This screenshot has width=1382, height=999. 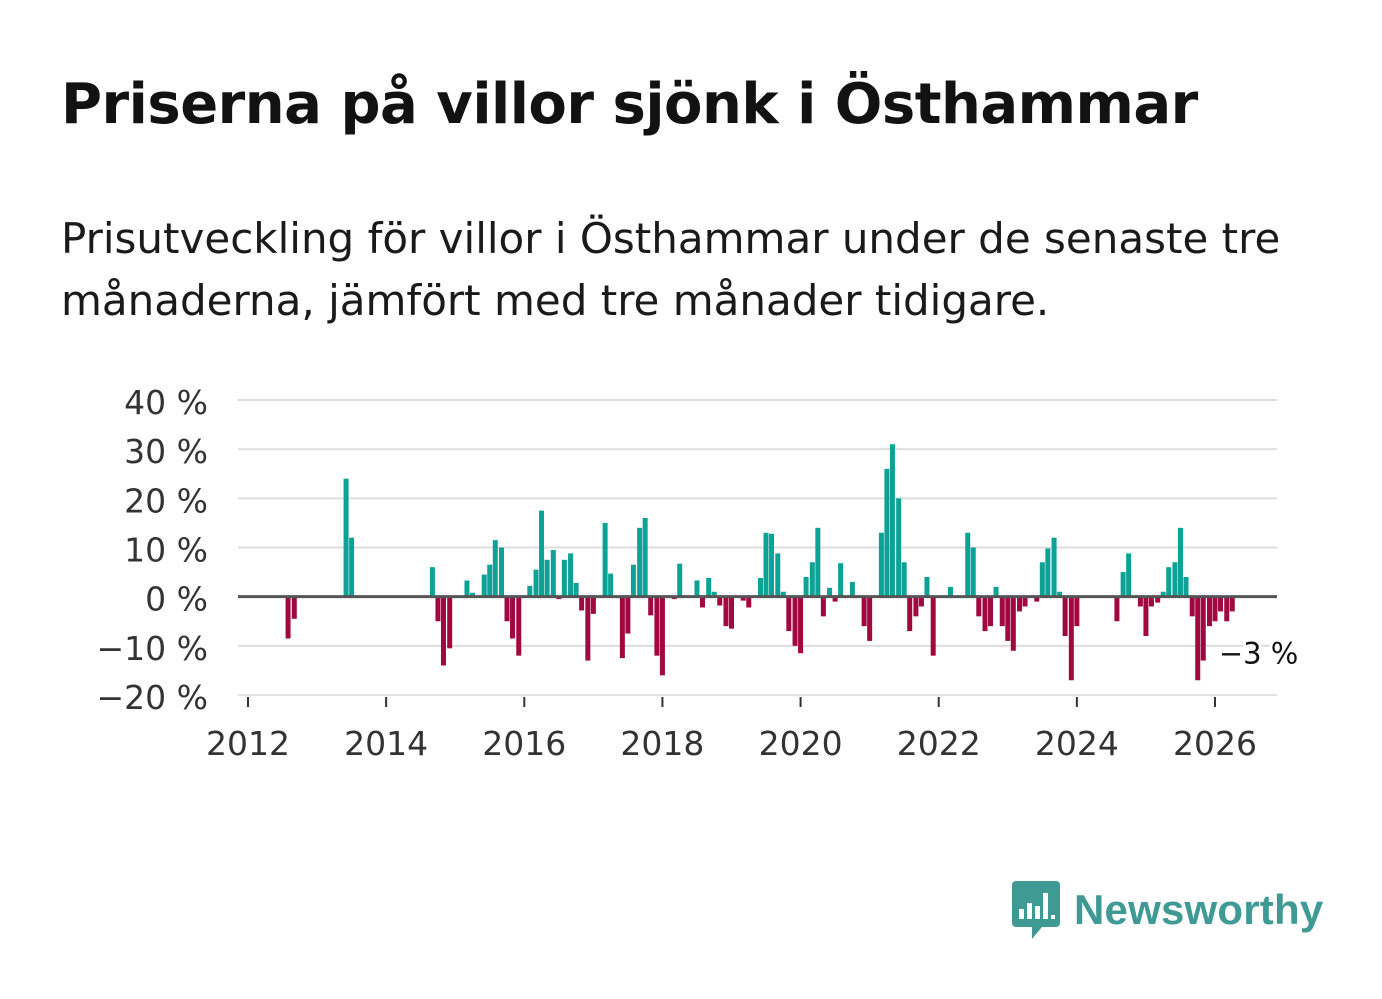 I want to click on y-tick-label: 40 %, so click(x=166, y=402).